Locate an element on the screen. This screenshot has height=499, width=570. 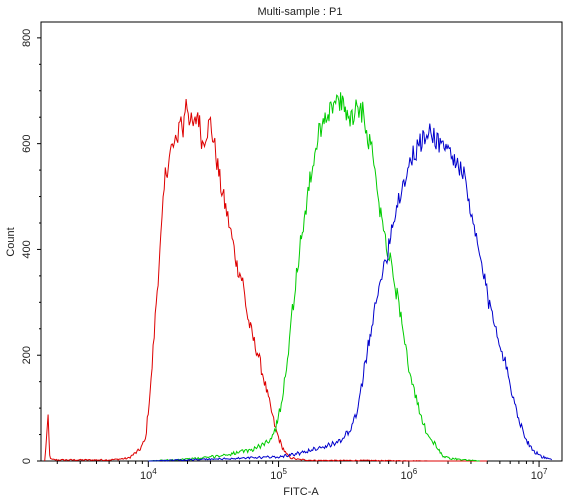
y-tick-label-2: 400 is located at coordinates (27, 249).